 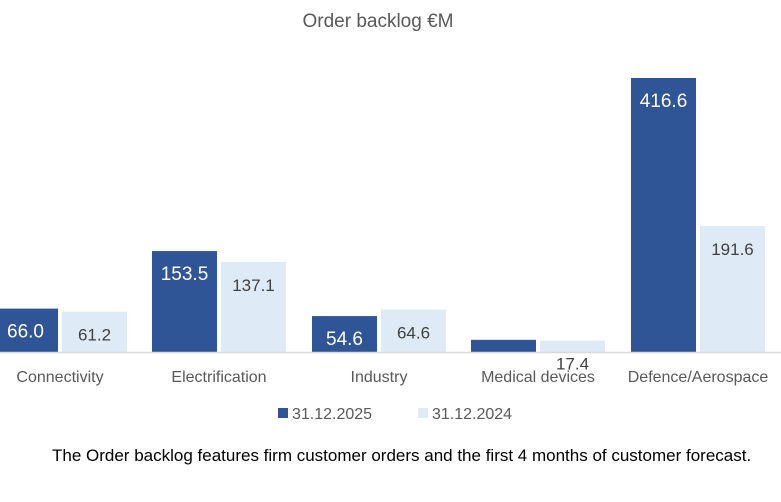 I want to click on data-label: 153.5, so click(x=185, y=274).